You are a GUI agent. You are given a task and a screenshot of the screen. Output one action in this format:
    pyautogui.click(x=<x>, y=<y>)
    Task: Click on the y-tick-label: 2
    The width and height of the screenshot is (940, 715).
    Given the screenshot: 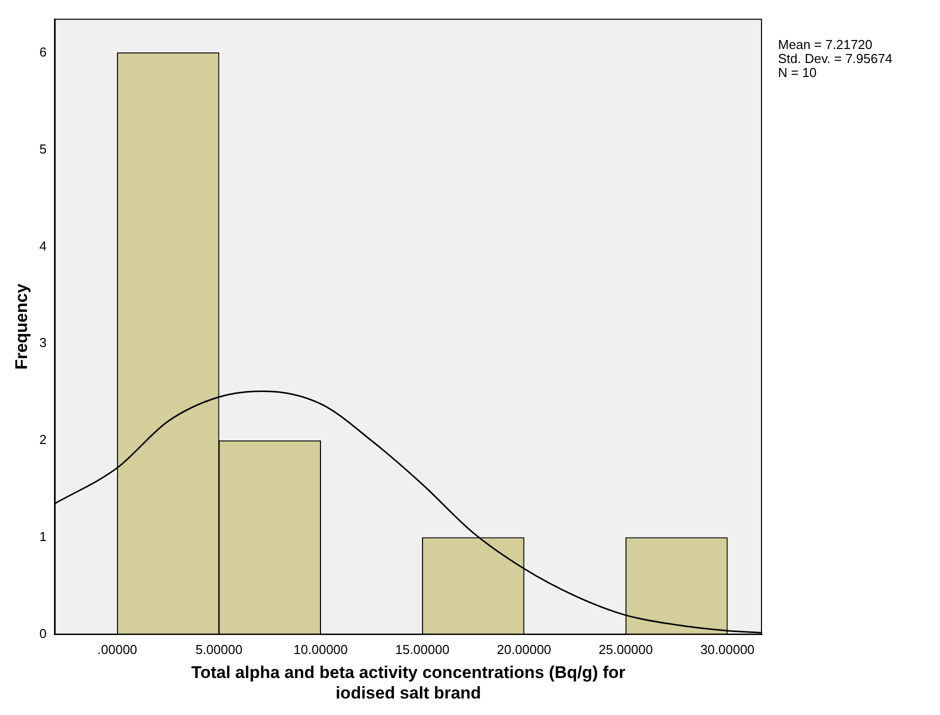 What is the action you would take?
    pyautogui.click(x=43, y=440)
    